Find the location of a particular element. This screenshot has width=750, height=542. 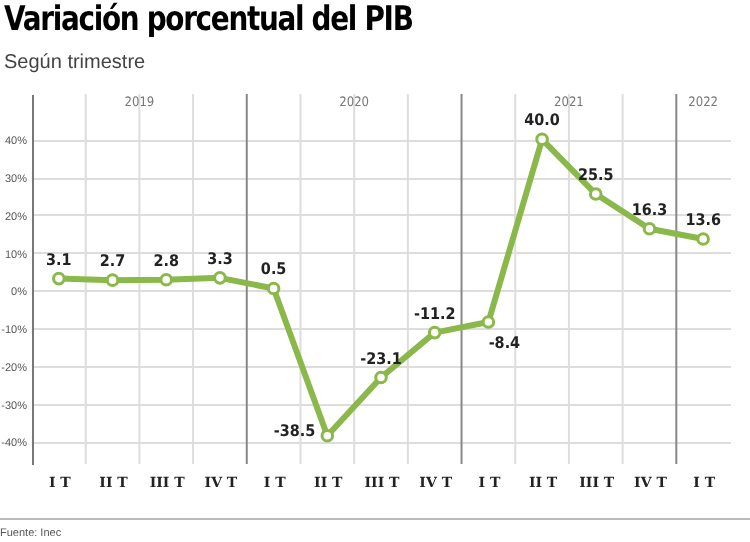

data-label: -8.4 is located at coordinates (504, 343).